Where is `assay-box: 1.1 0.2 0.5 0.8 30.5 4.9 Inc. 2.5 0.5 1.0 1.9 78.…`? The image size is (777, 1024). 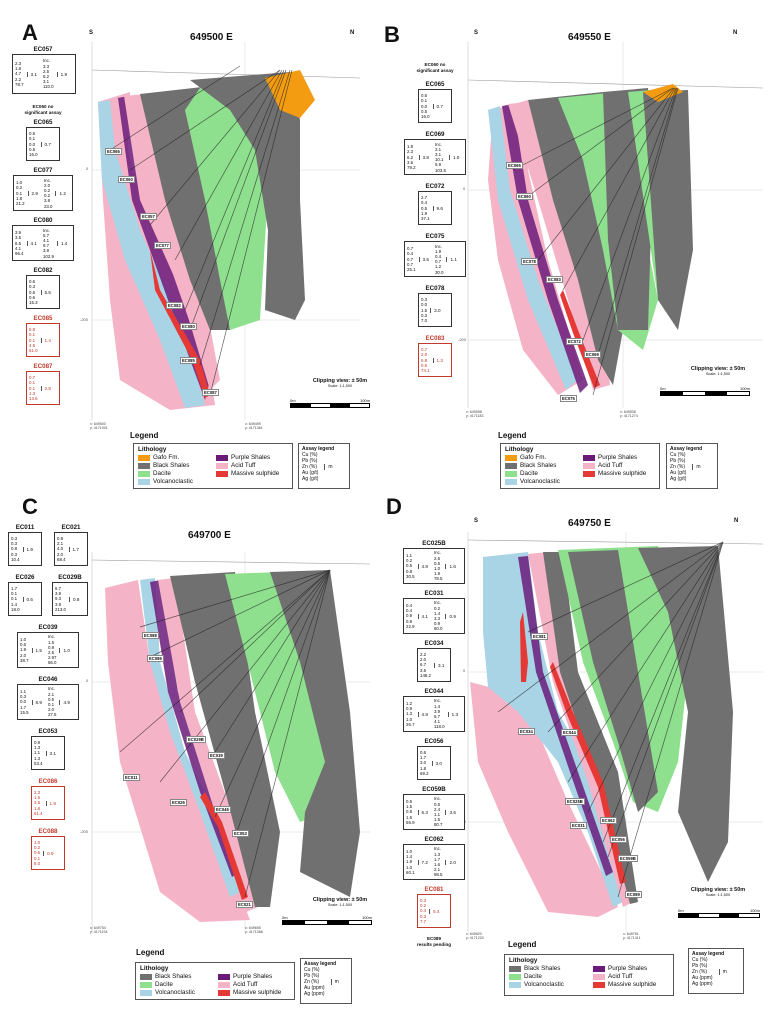
assay-box: 1.1 0.2 0.5 0.8 30.5 4.9 Inc. 2.5 0.5 1.0 1.9 78.… is located at coordinates (434, 566).